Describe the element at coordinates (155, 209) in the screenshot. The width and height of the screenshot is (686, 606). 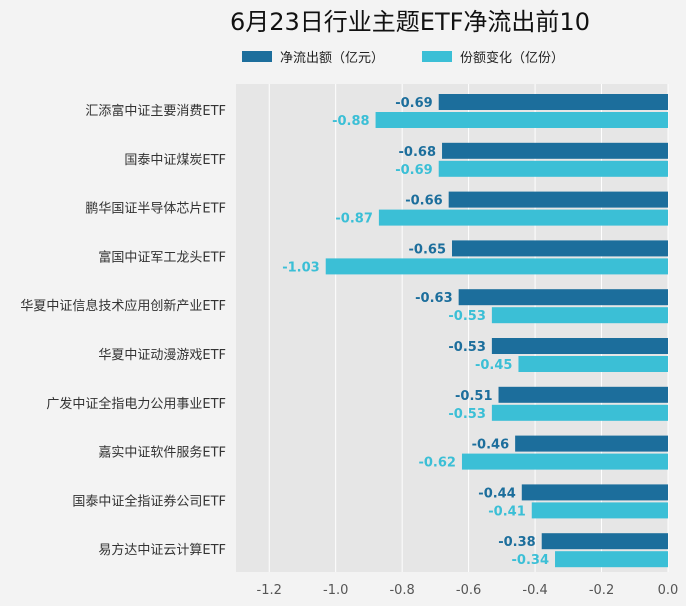
I see `category-label: 鹏华国证半导体芯片ETF` at that location.